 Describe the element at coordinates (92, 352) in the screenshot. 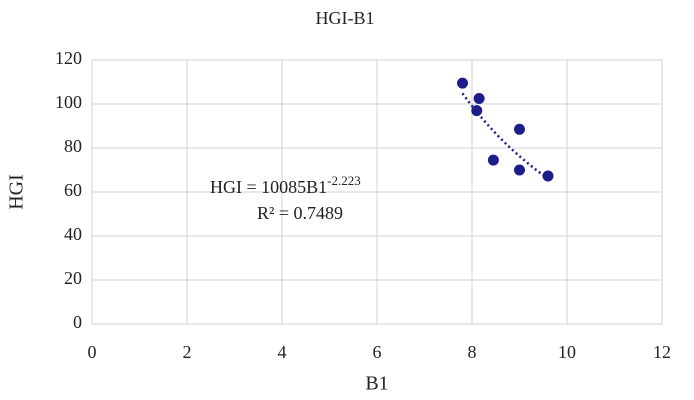

I see `x-tick-label: 0` at that location.